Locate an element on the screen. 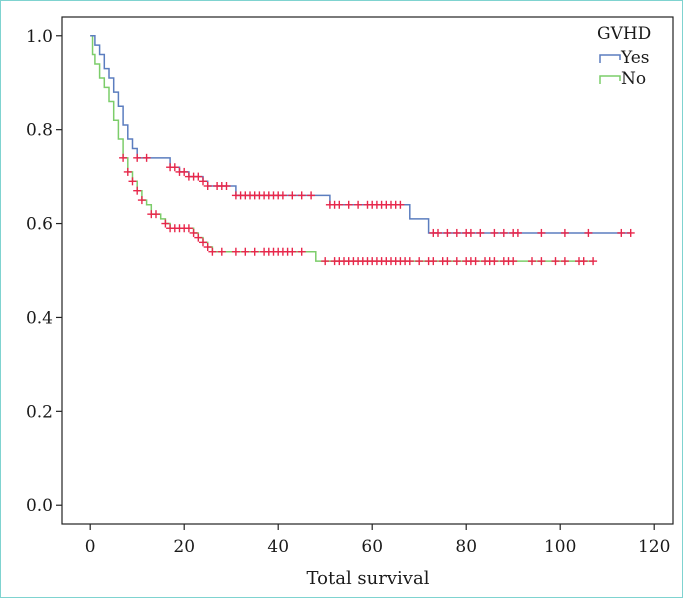 Image resolution: width=683 pixels, height=598 pixels. x-tick-label: 20 is located at coordinates (184, 547).